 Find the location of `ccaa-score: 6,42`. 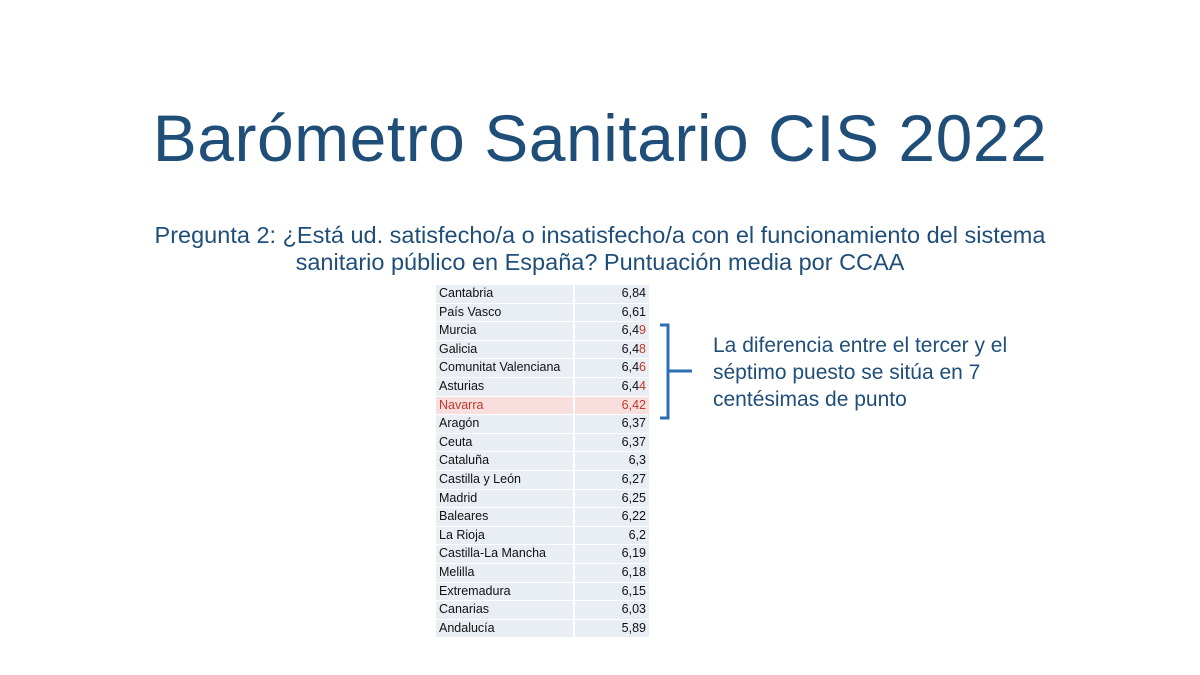

ccaa-score: 6,42 is located at coordinates (611, 406).